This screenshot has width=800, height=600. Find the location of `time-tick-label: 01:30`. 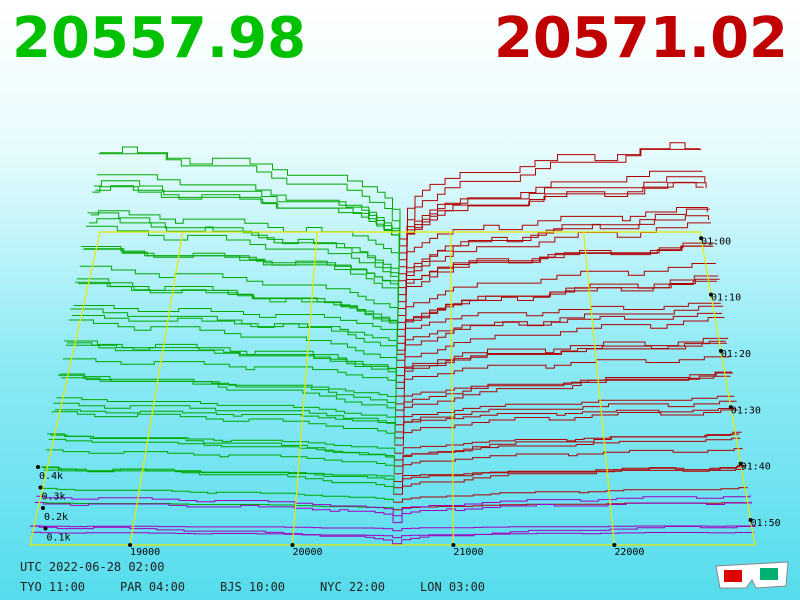

time-tick-label: 01:30 is located at coordinates (746, 410).